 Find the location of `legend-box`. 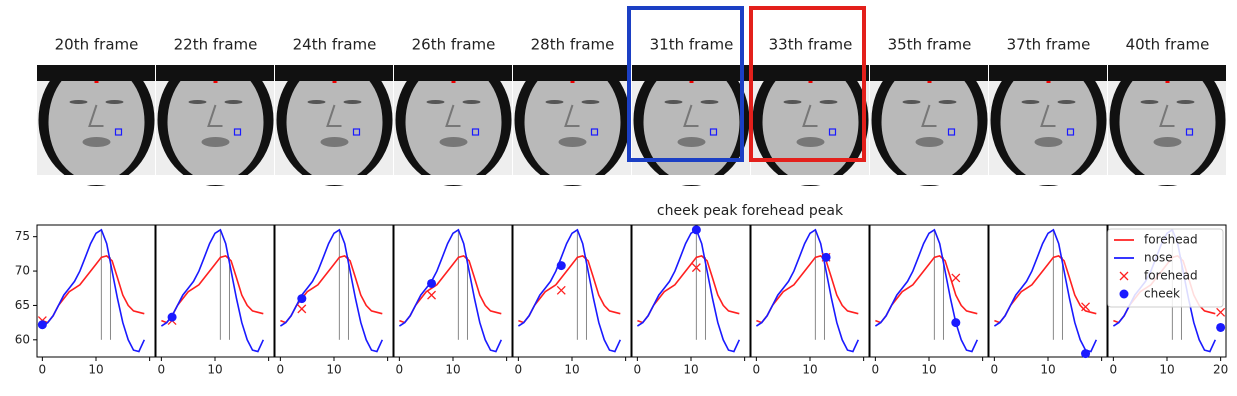

legend-box is located at coordinates (1165, 268).